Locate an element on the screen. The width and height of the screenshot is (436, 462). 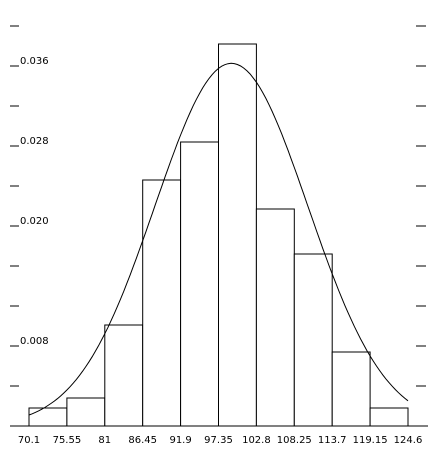
y-tick-label: 0.020 is located at coordinates (34, 221).